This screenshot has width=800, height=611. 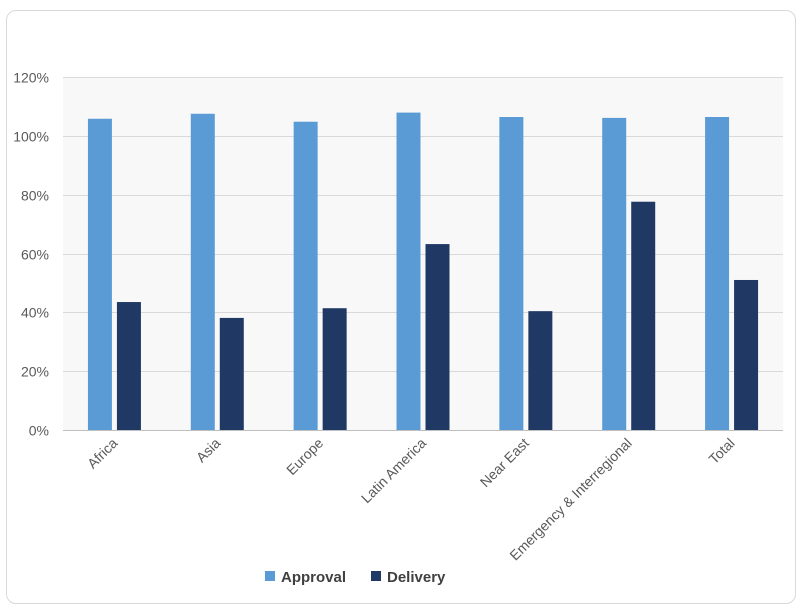 What do you see at coordinates (270, 576) in the screenshot?
I see `legend-swatch-approval` at bounding box center [270, 576].